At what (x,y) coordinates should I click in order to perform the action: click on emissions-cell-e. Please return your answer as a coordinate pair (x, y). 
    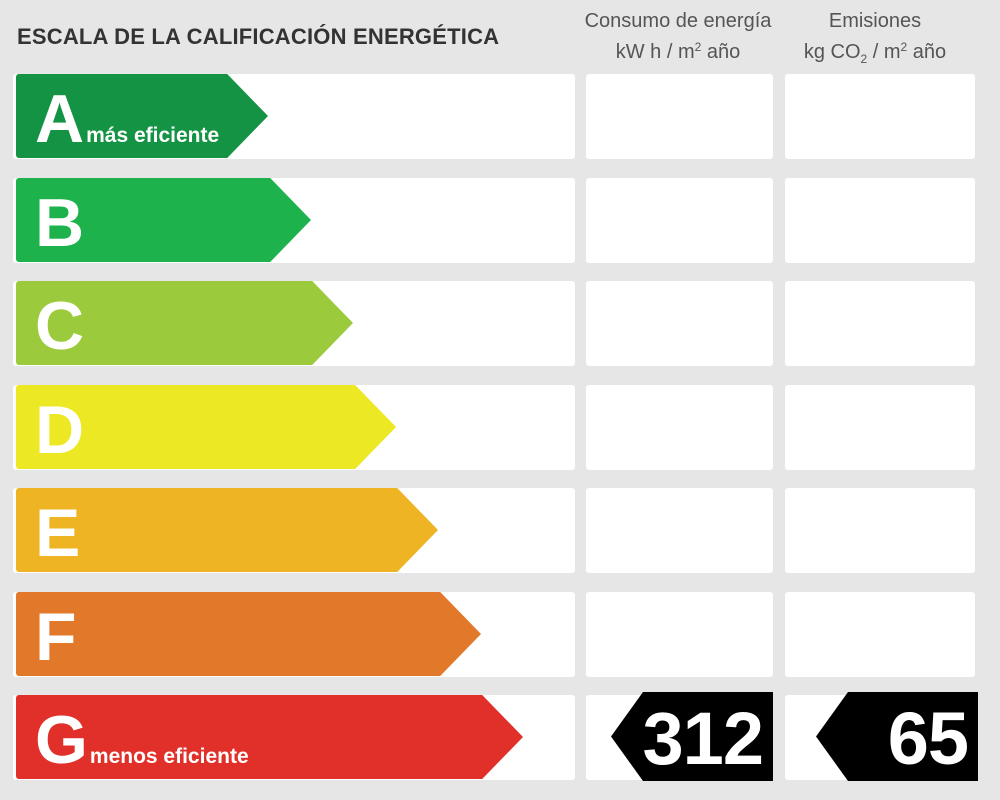
    Looking at the image, I should click on (880, 530).